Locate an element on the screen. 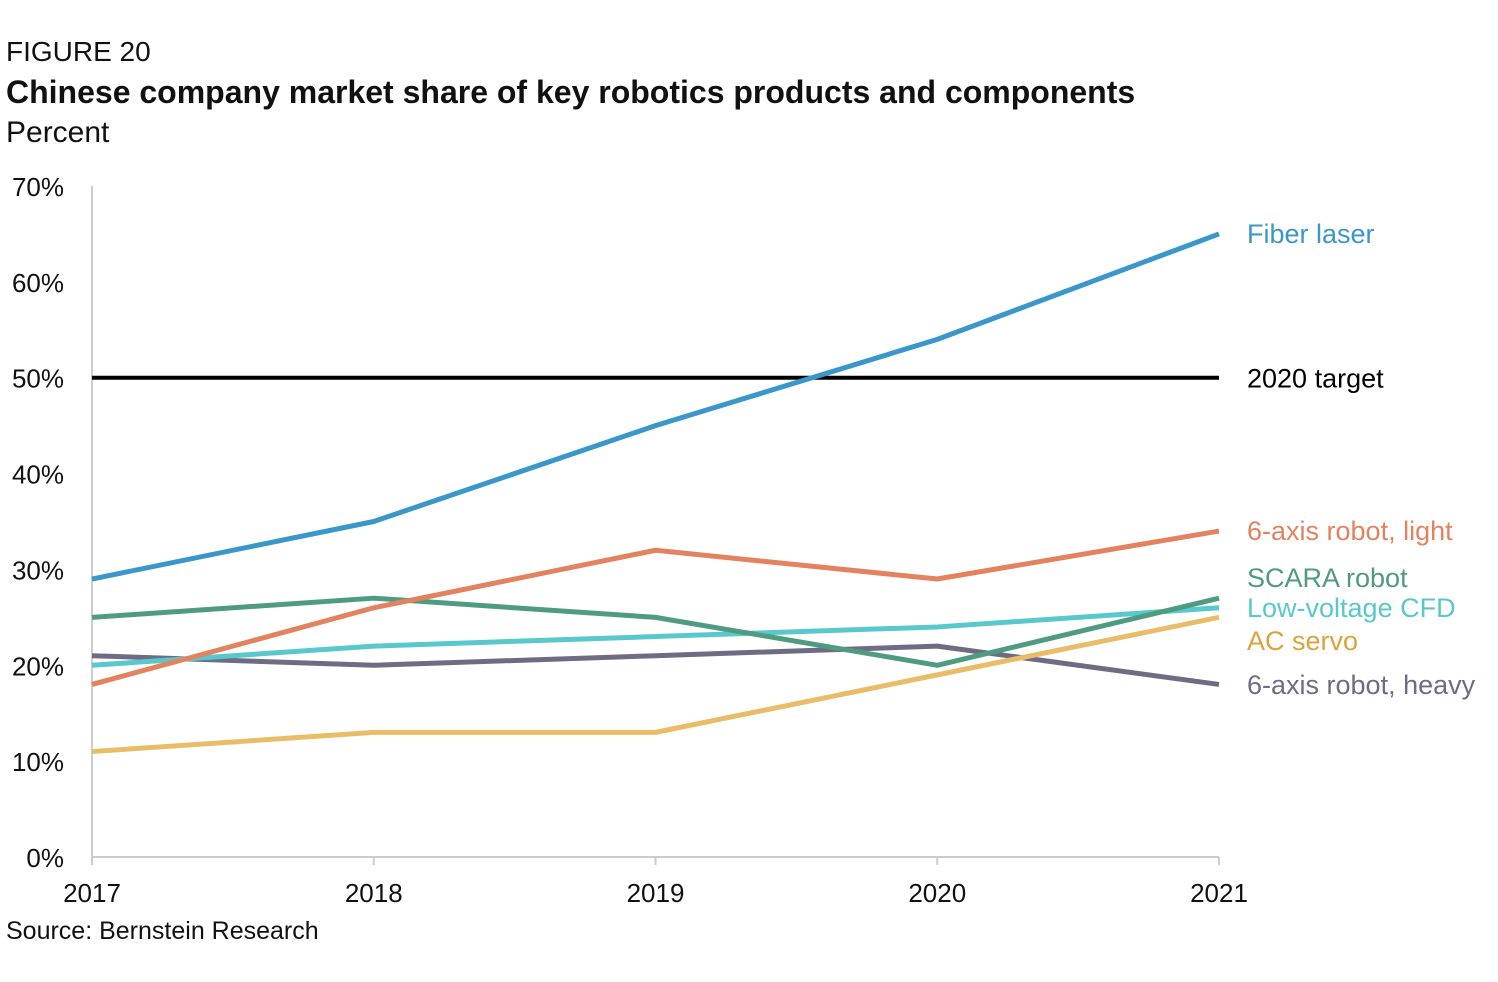  y-tick-label: 30% is located at coordinates (38, 570).